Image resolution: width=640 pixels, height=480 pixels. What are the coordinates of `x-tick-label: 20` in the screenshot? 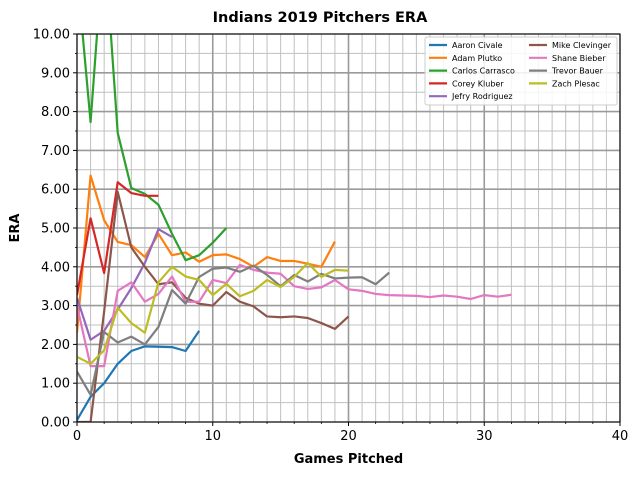 It's located at (348, 436).